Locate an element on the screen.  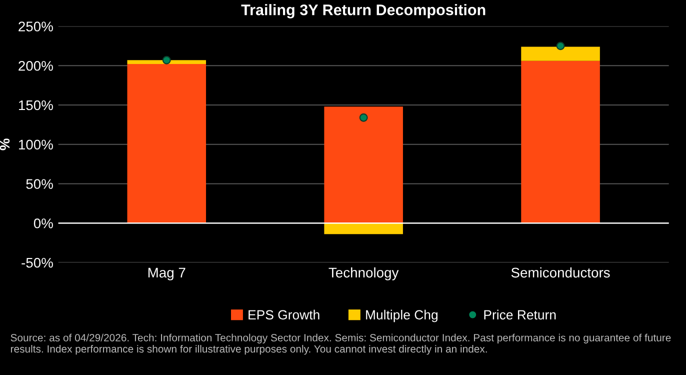
legend-label: Multiple Chg is located at coordinates (402, 316).